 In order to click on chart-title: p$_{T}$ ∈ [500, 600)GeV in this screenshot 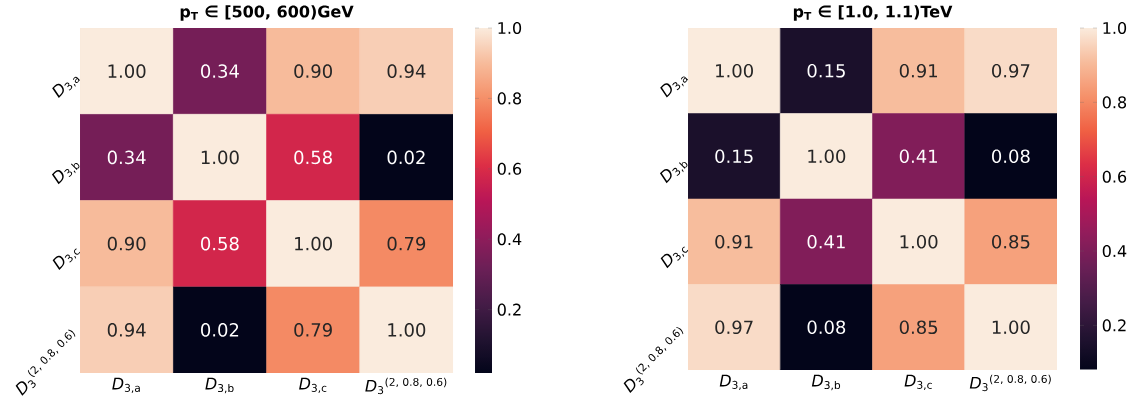, I will do `click(267, 13)`.